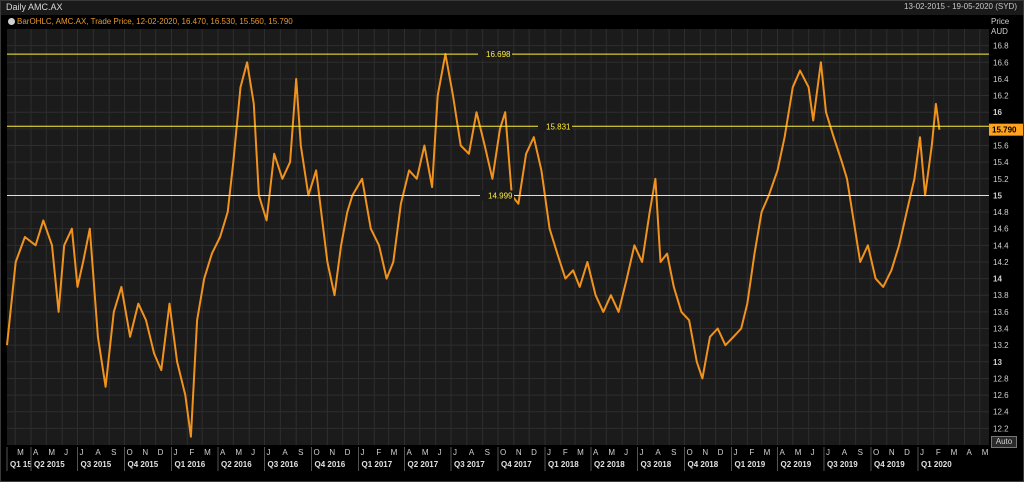  What do you see at coordinates (1000, 21) in the screenshot?
I see `price-axis-label: Price` at bounding box center [1000, 21].